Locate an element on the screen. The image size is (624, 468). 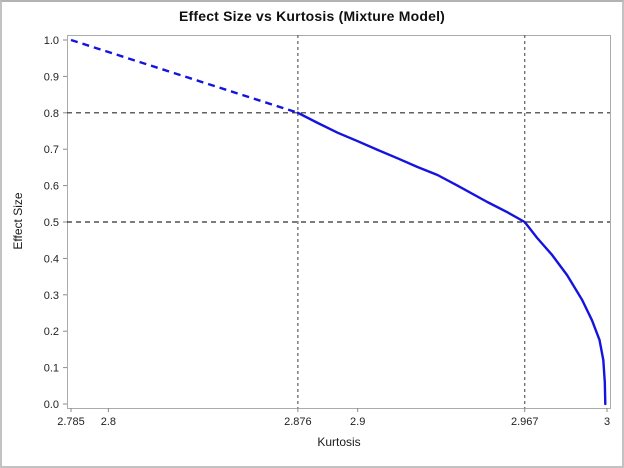
y-tick-label: 0.5 is located at coordinates (51, 223).